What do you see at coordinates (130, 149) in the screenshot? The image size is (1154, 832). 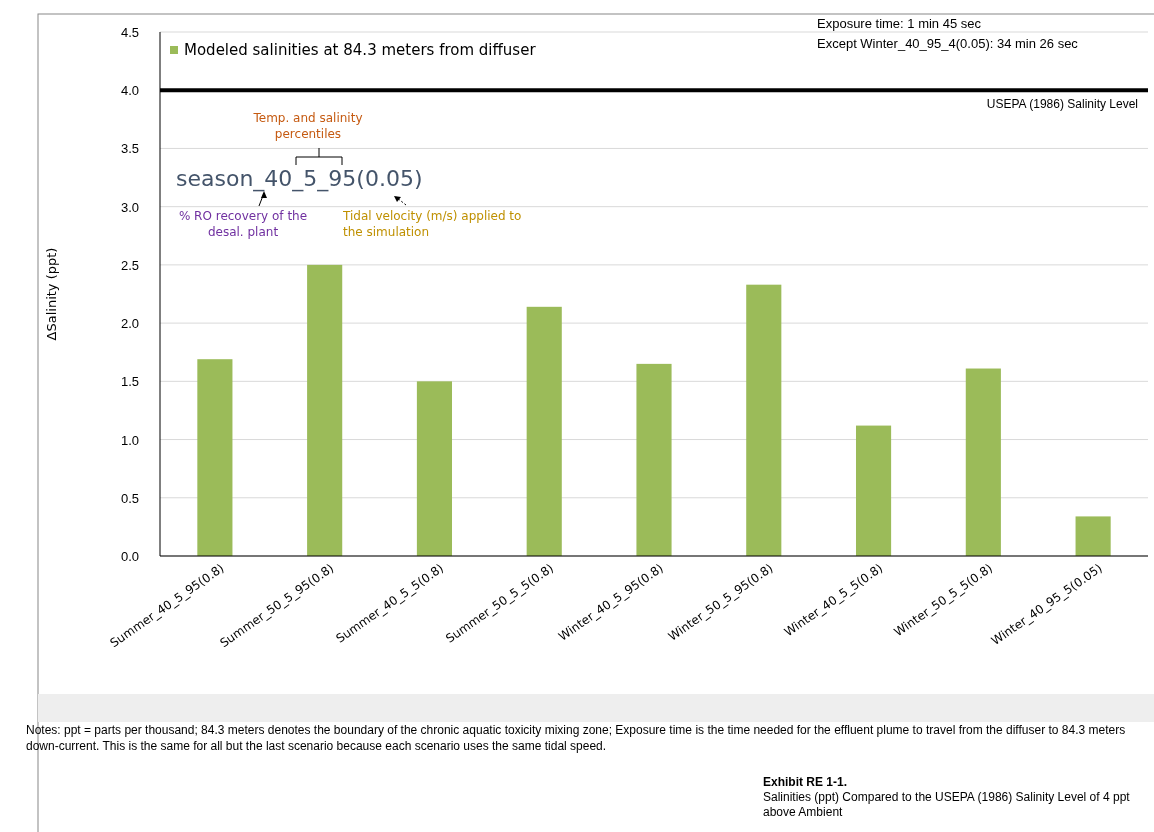 I see `y-tick-label: 3.5` at bounding box center [130, 149].